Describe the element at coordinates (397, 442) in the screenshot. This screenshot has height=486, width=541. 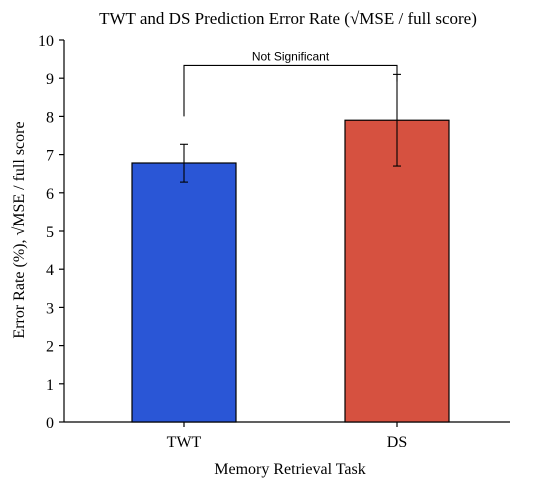
I see `x-tick-label: DS` at that location.